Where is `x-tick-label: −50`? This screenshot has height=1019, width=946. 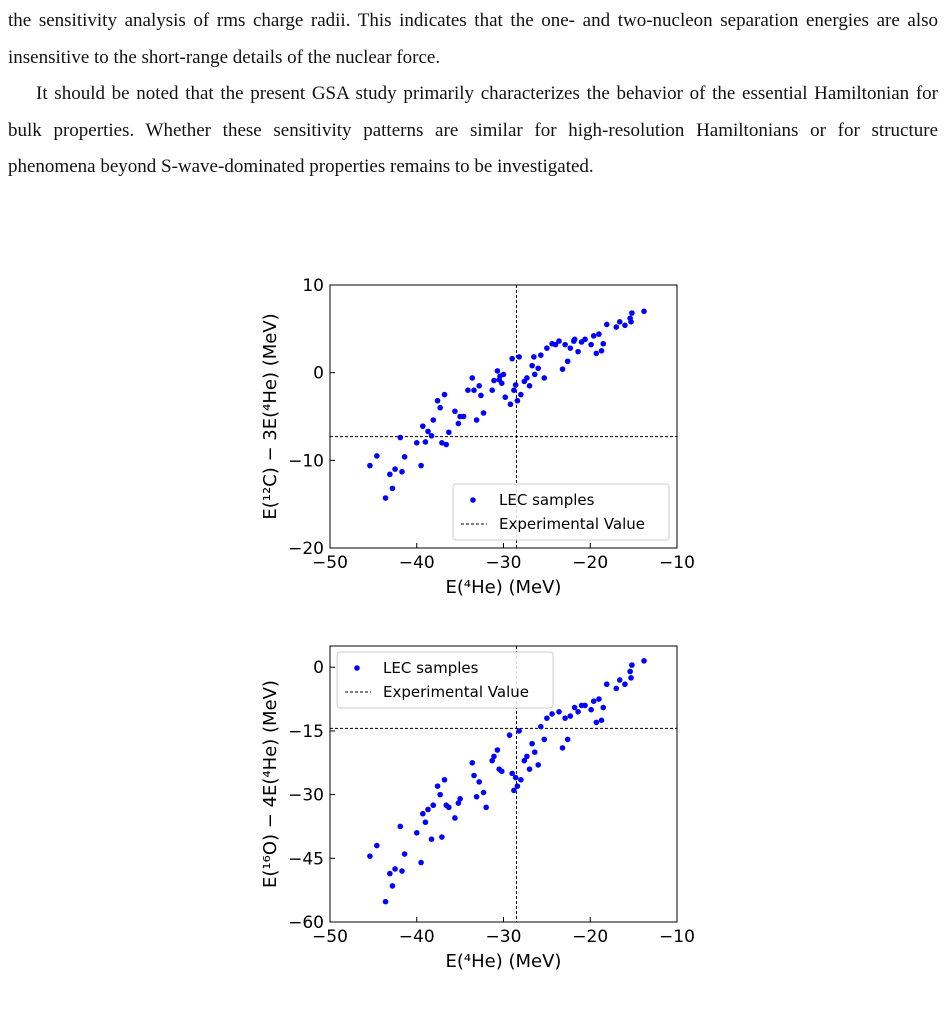
x-tick-label: −50 is located at coordinates (330, 937).